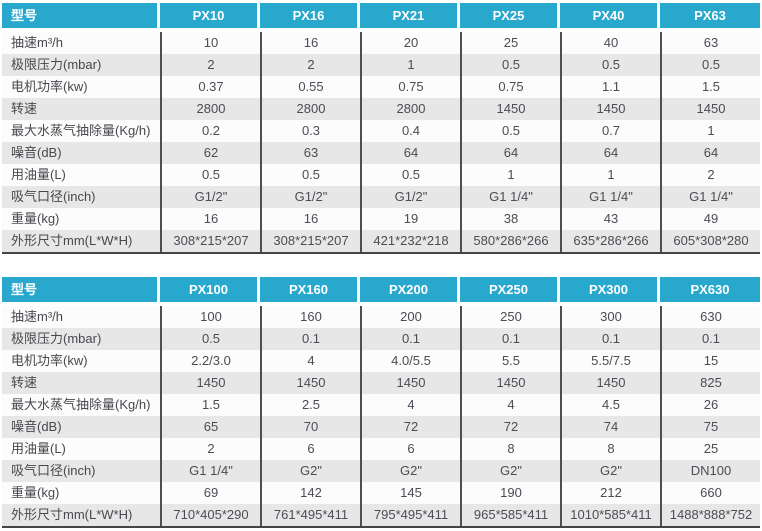  What do you see at coordinates (510, 87) in the screenshot?
I see `value-cell: 0.75` at bounding box center [510, 87].